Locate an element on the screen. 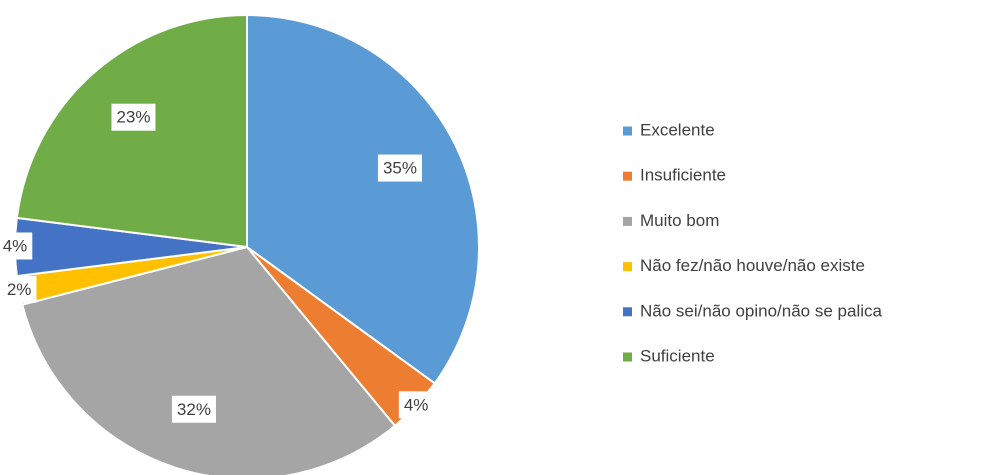 The image size is (989, 475). data-label-text: 23% is located at coordinates (133, 117).